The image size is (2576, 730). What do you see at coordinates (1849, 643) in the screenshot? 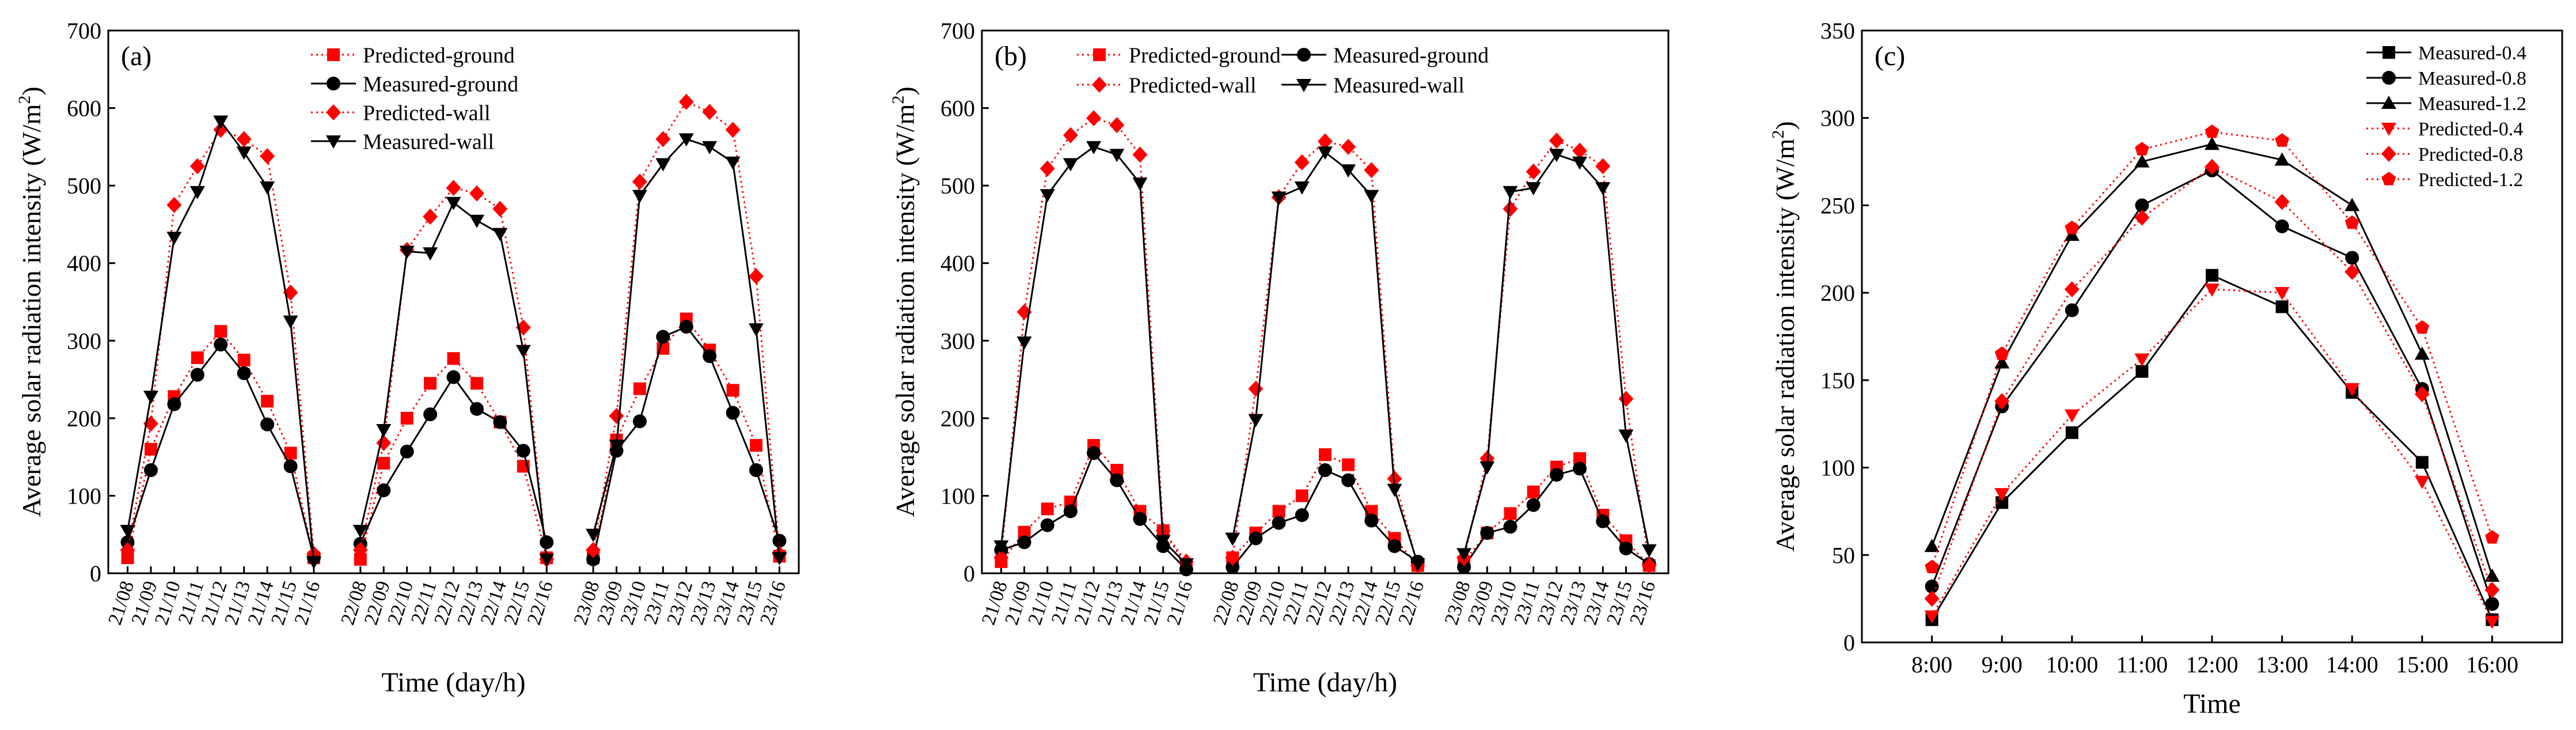
I see `panel-c-ytick-label-0: 0` at bounding box center [1849, 643].